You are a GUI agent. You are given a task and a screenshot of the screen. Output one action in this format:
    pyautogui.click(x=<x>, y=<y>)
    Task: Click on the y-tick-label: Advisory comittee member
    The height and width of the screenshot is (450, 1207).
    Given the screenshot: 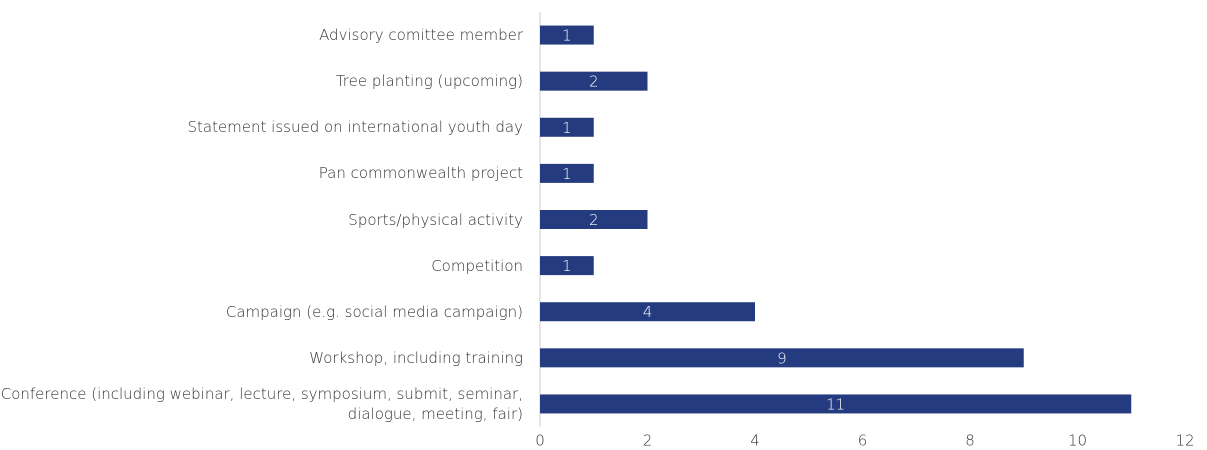 What is the action you would take?
    pyautogui.click(x=421, y=35)
    